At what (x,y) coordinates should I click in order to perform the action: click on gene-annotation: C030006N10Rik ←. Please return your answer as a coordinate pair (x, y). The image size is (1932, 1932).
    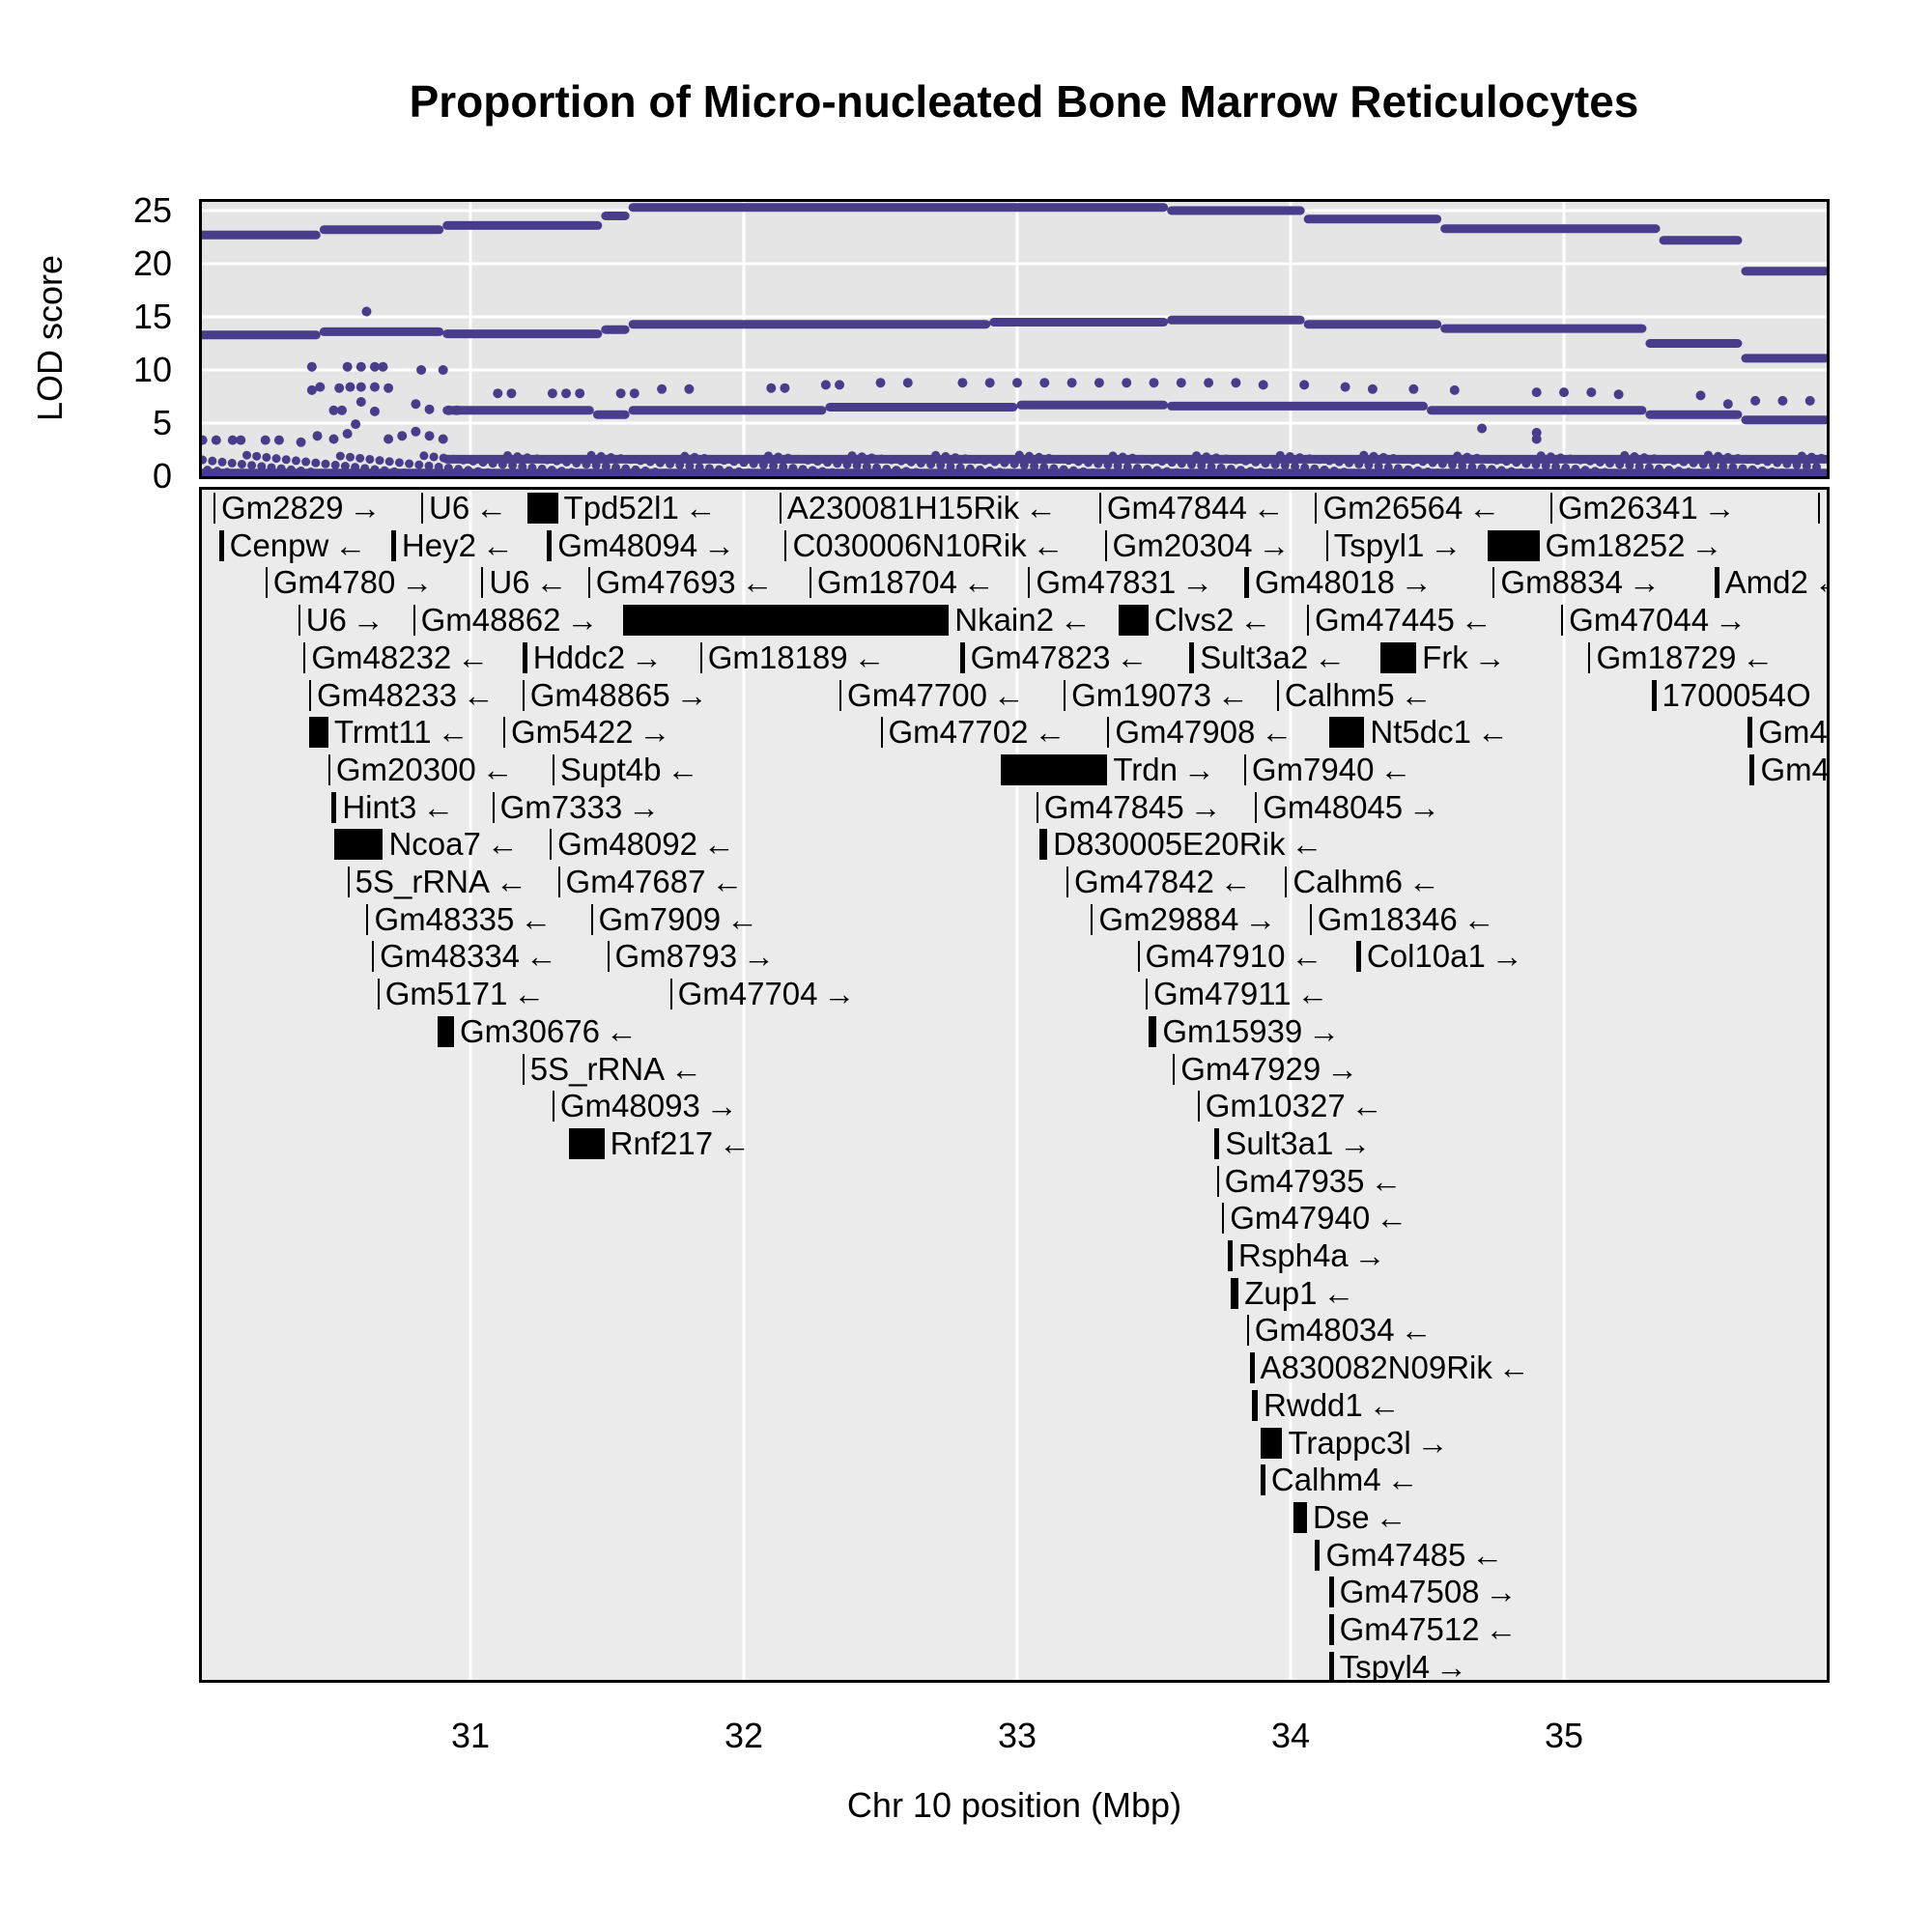
    Looking at the image, I should click on (924, 544).